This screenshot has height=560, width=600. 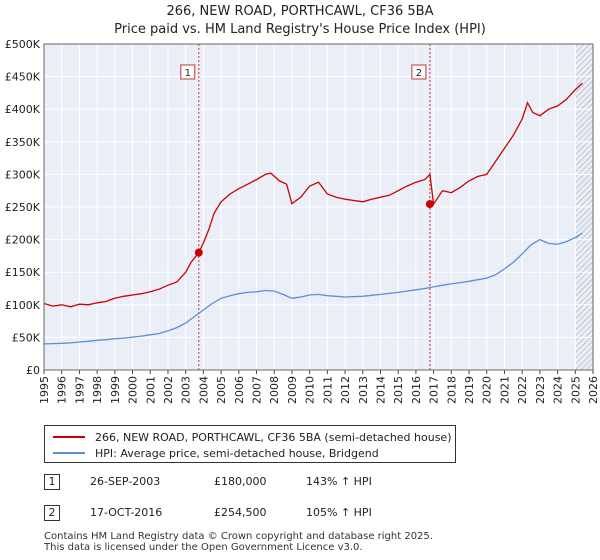 I want to click on y-tick-label: £0, so click(x=33, y=370).